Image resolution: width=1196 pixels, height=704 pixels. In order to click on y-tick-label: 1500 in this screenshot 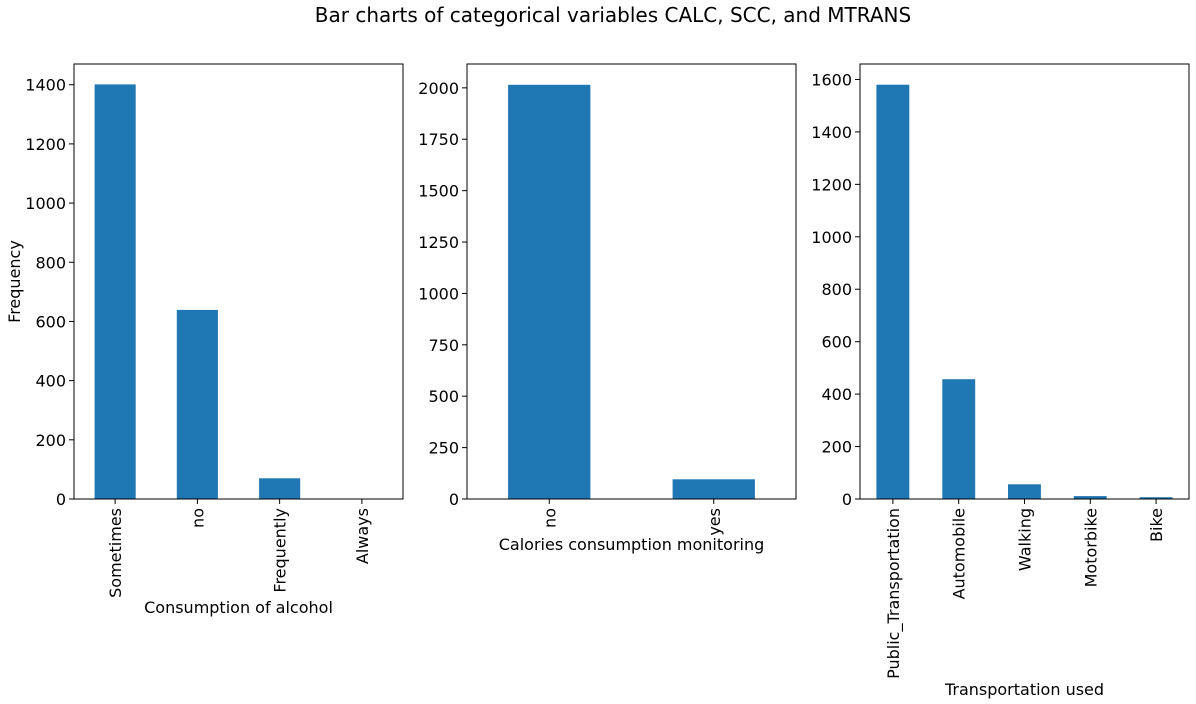, I will do `click(438, 191)`.